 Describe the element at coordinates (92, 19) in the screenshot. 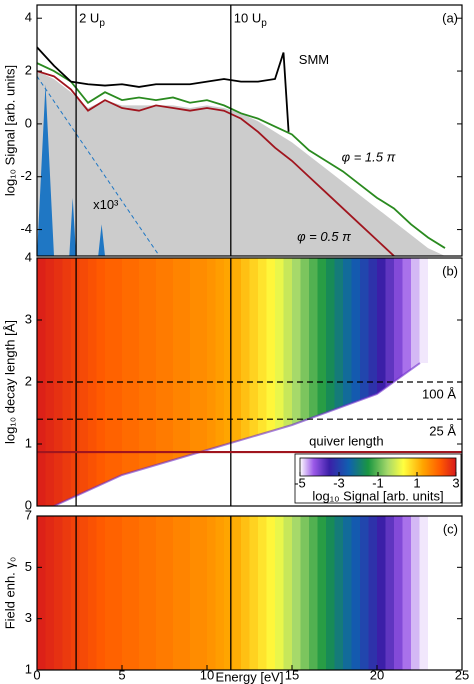

I see `vertical-line-label: 2 Up` at that location.